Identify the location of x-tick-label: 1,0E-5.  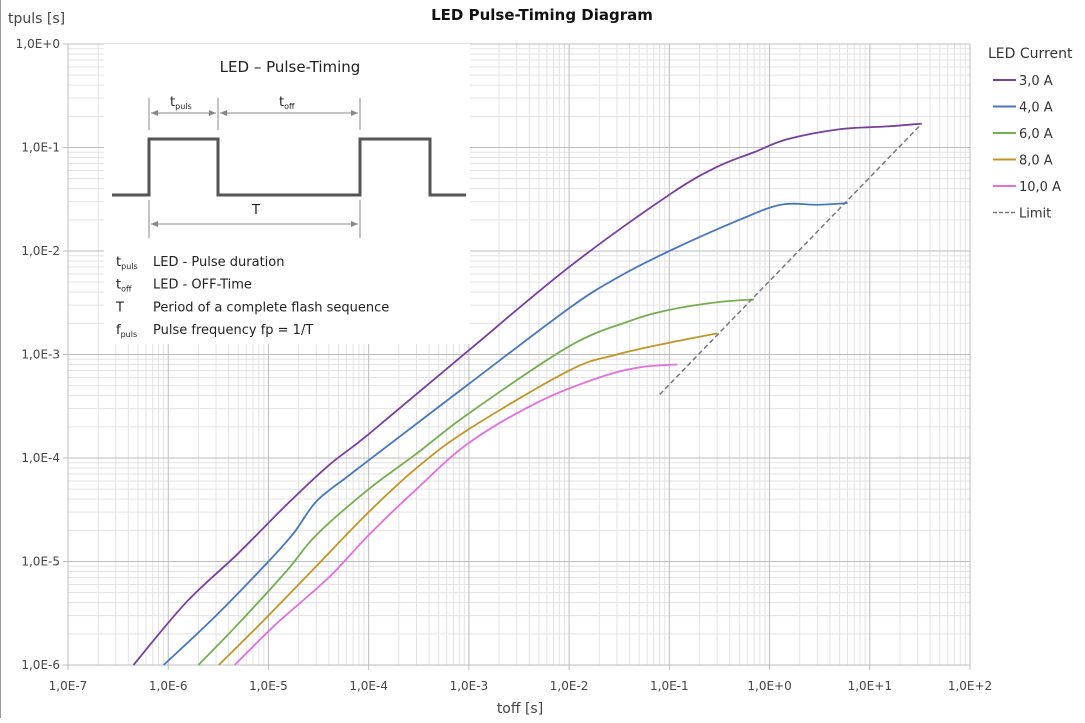
(268, 686).